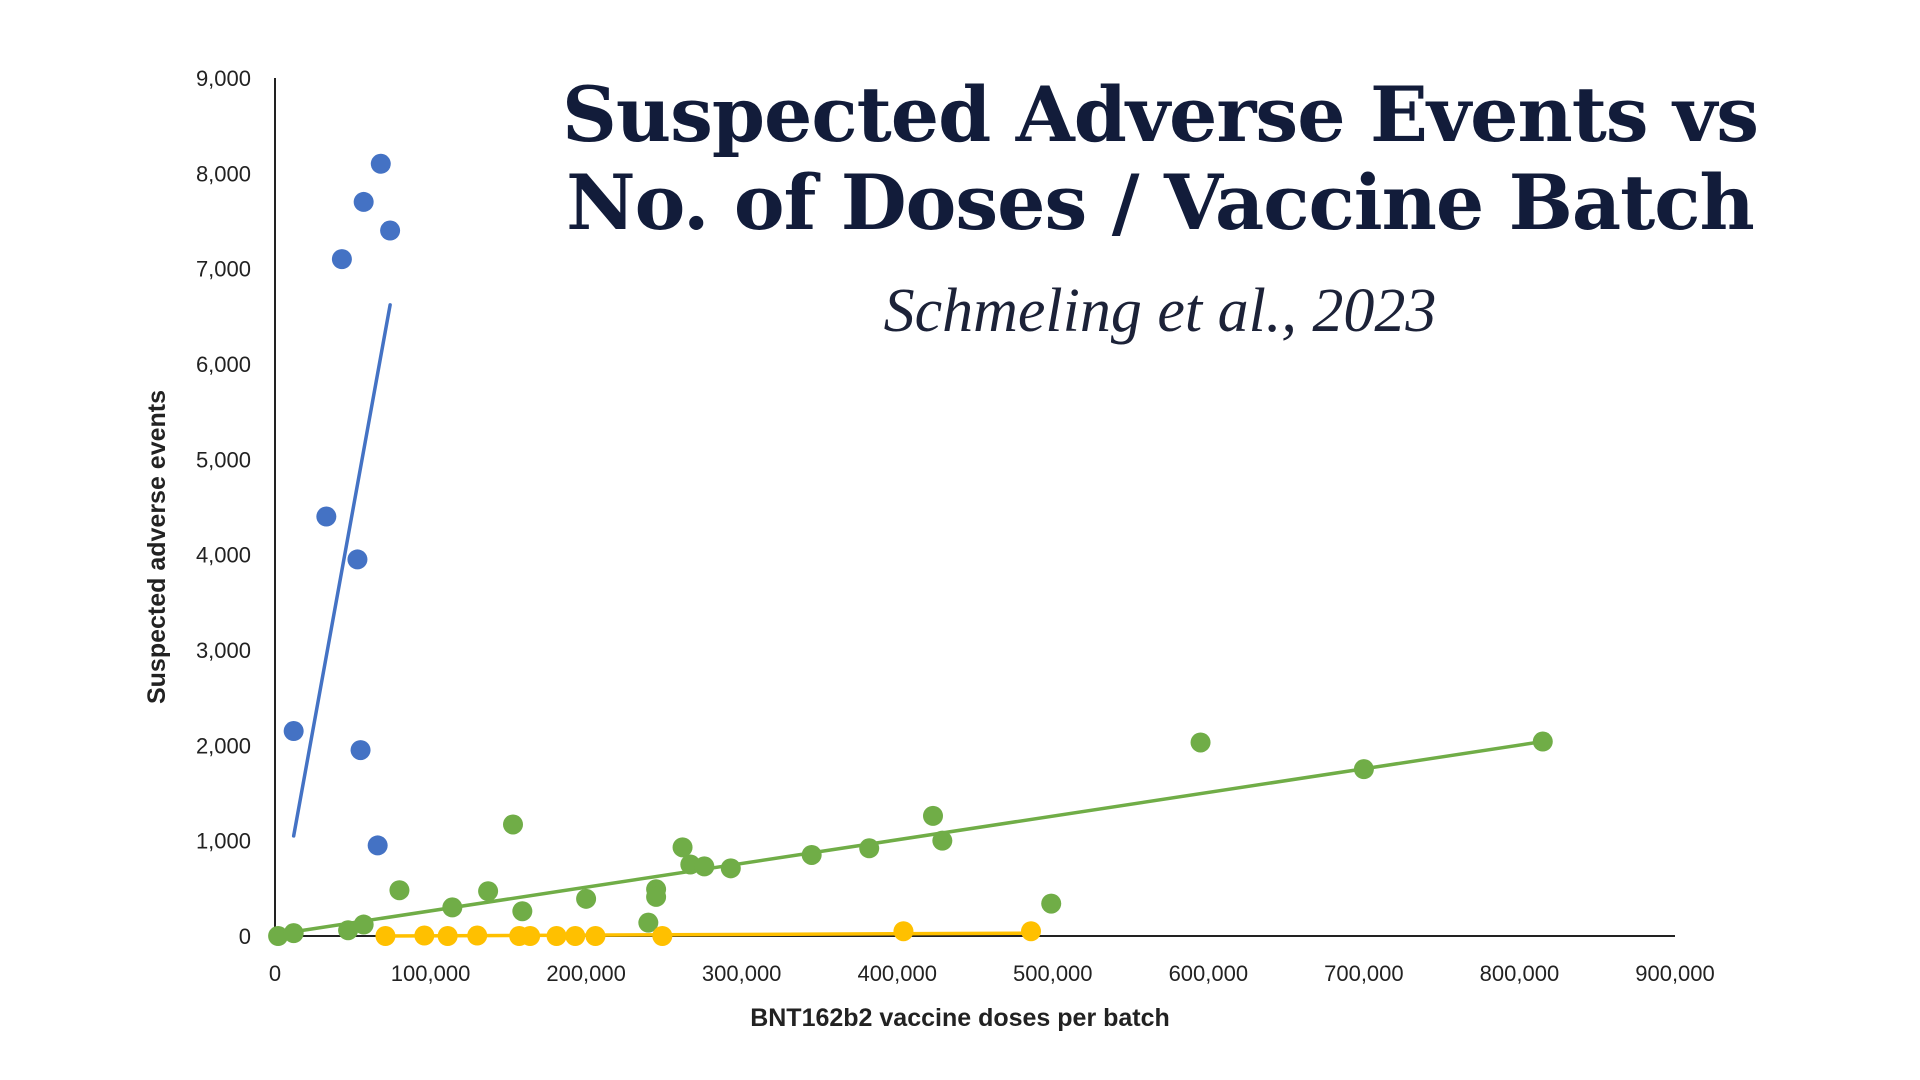 This screenshot has height=1080, width=1920. What do you see at coordinates (742, 973) in the screenshot?
I see `x-tick-label: 300,000` at bounding box center [742, 973].